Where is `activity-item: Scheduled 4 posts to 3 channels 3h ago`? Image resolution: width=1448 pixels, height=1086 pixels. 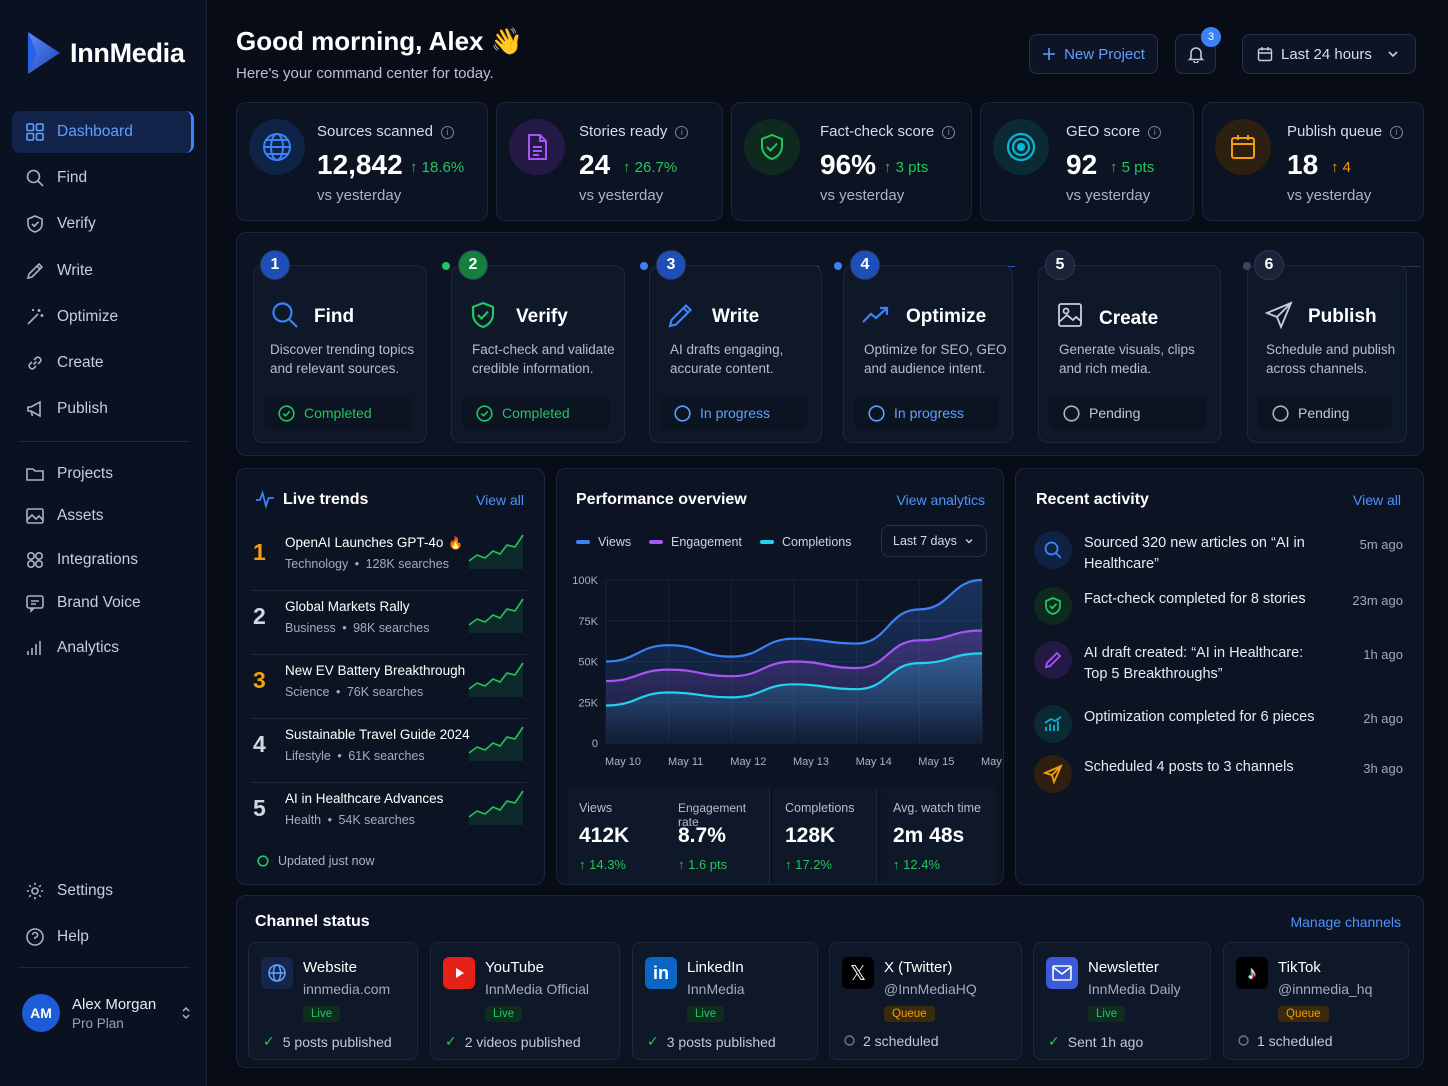
activity-item: Scheduled 4 posts to 3 channels 3h ago is located at coordinates (1219, 780).